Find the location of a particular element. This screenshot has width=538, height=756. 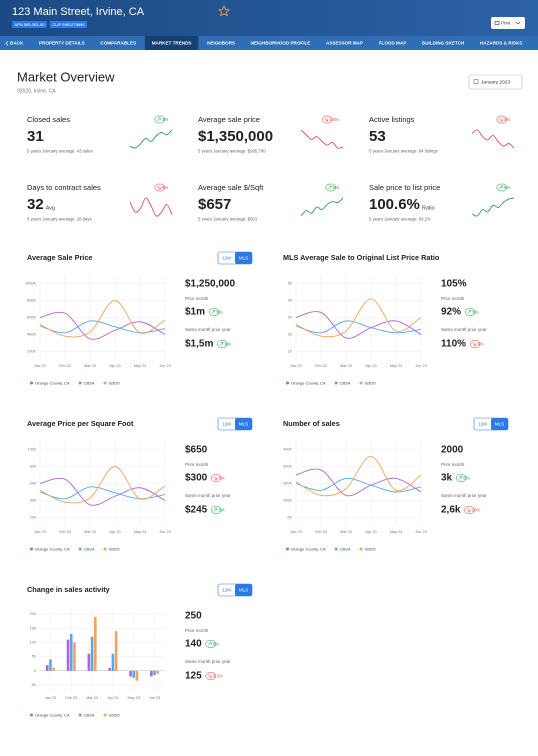

kpi-label: Days to contract sales is located at coordinates (64, 187).